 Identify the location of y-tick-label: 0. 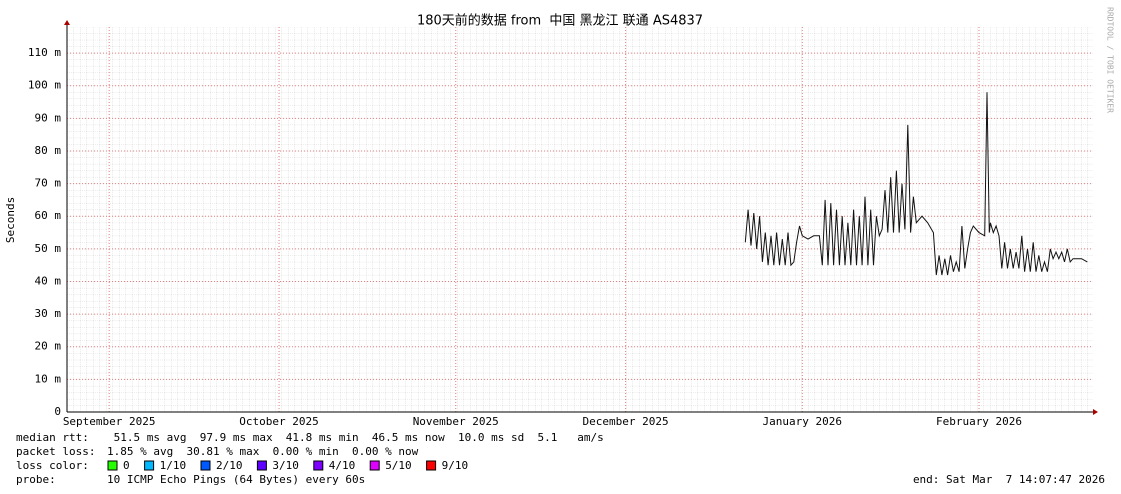
(57, 411).